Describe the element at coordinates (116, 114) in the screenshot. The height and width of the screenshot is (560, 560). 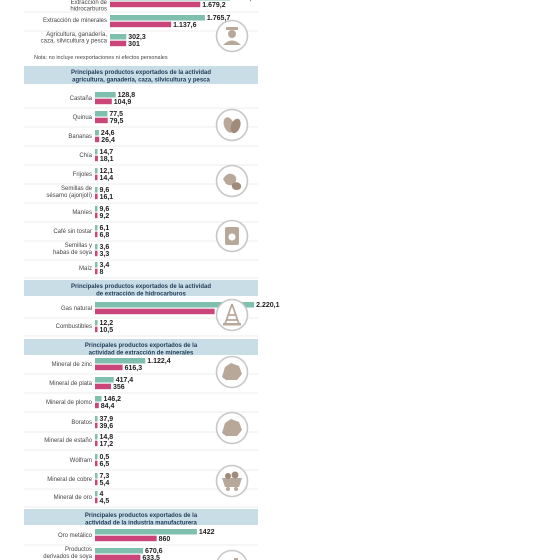
I see `value-label: 77,5` at that location.